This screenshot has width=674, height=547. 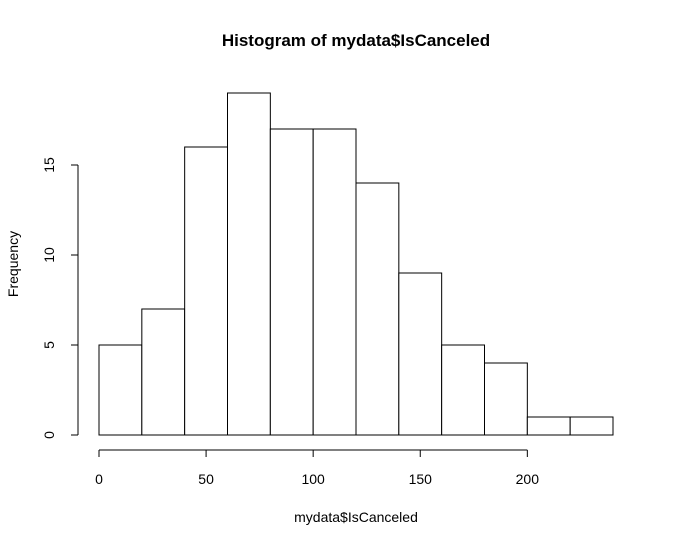 I want to click on y-tick-label: 15, so click(x=49, y=165).